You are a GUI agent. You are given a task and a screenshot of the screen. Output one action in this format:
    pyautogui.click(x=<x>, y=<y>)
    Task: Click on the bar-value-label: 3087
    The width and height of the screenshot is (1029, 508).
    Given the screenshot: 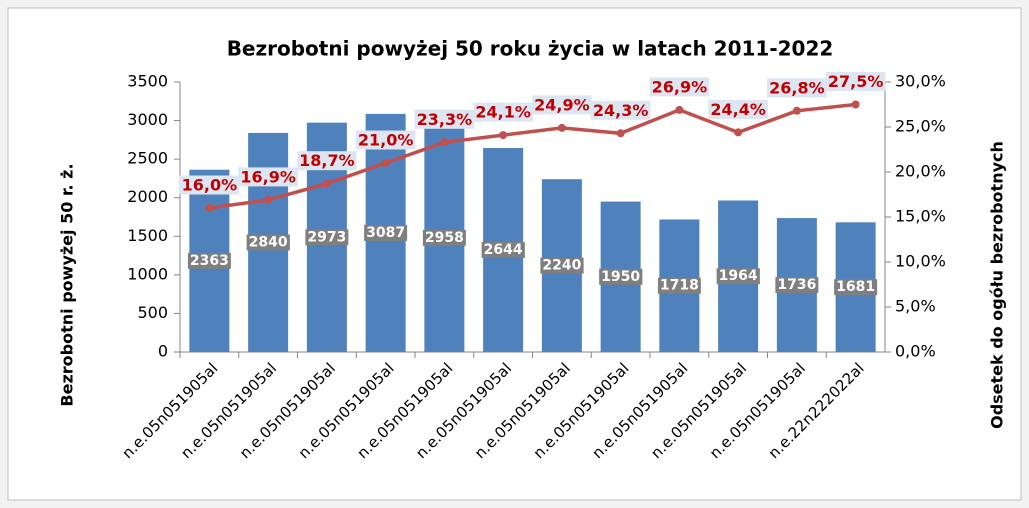 What is the action you would take?
    pyautogui.click(x=385, y=233)
    